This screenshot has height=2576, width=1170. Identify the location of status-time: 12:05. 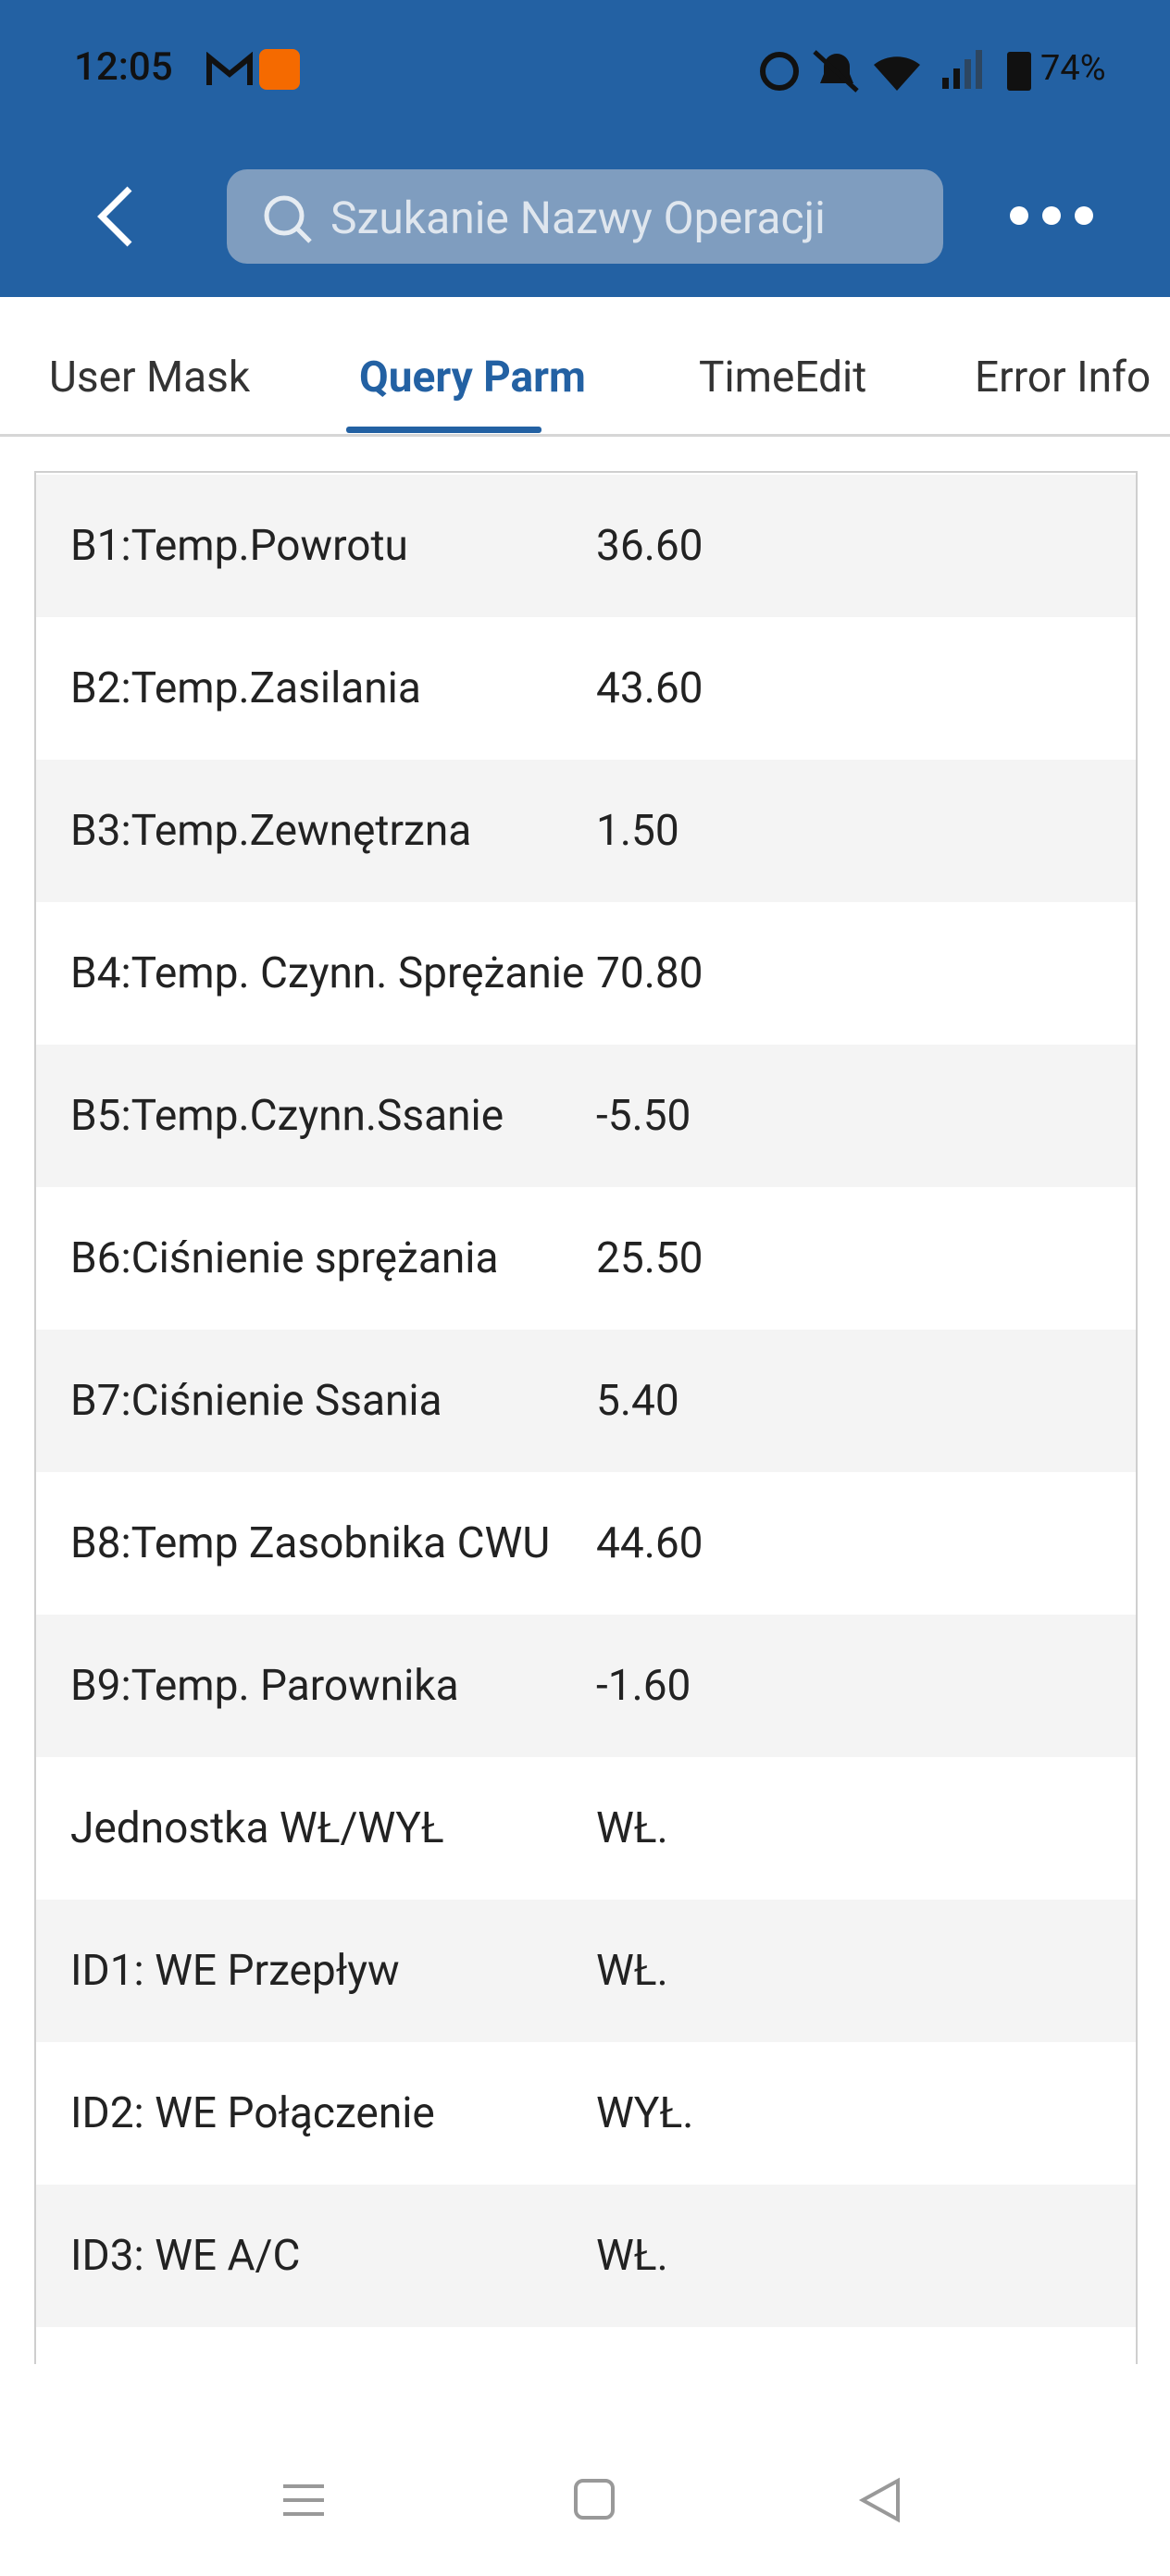
(123, 67).